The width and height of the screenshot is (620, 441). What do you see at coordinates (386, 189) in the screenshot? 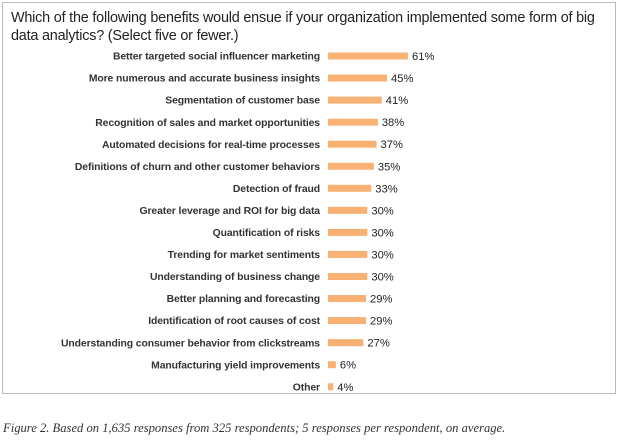
I see `value-label: 33%` at bounding box center [386, 189].